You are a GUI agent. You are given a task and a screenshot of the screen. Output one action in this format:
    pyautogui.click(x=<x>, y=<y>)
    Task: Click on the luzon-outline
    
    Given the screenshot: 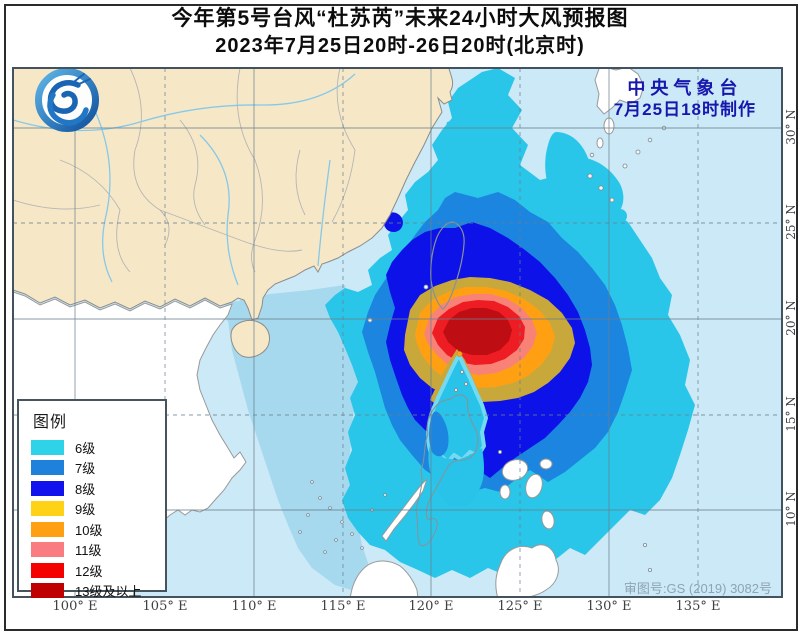 What is the action you would take?
    pyautogui.click(x=447, y=470)
    